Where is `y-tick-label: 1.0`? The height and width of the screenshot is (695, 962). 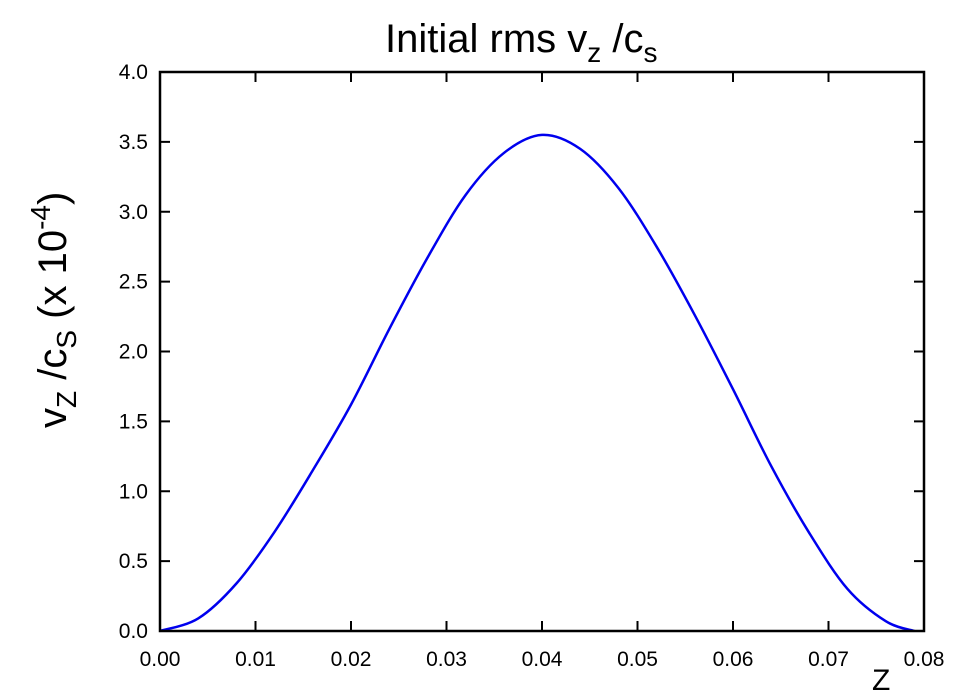 y-tick-label: 1.0 is located at coordinates (133, 491).